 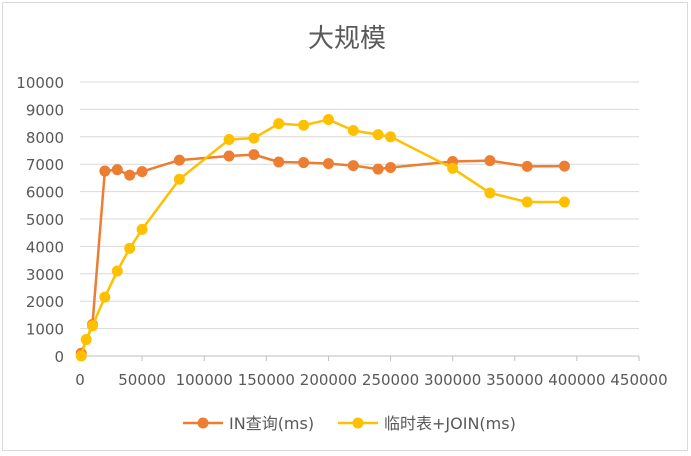 I want to click on y-tick-label: 6000, so click(x=45, y=193).